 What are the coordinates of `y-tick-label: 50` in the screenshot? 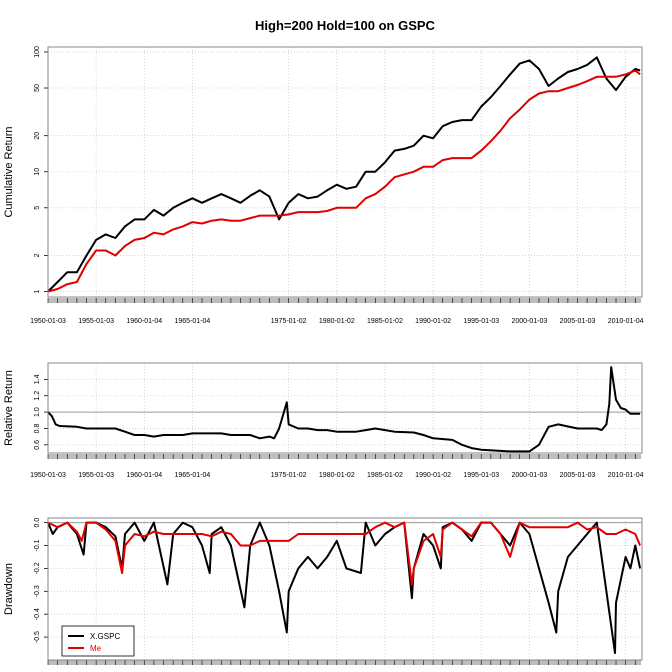 It's located at (37, 88).